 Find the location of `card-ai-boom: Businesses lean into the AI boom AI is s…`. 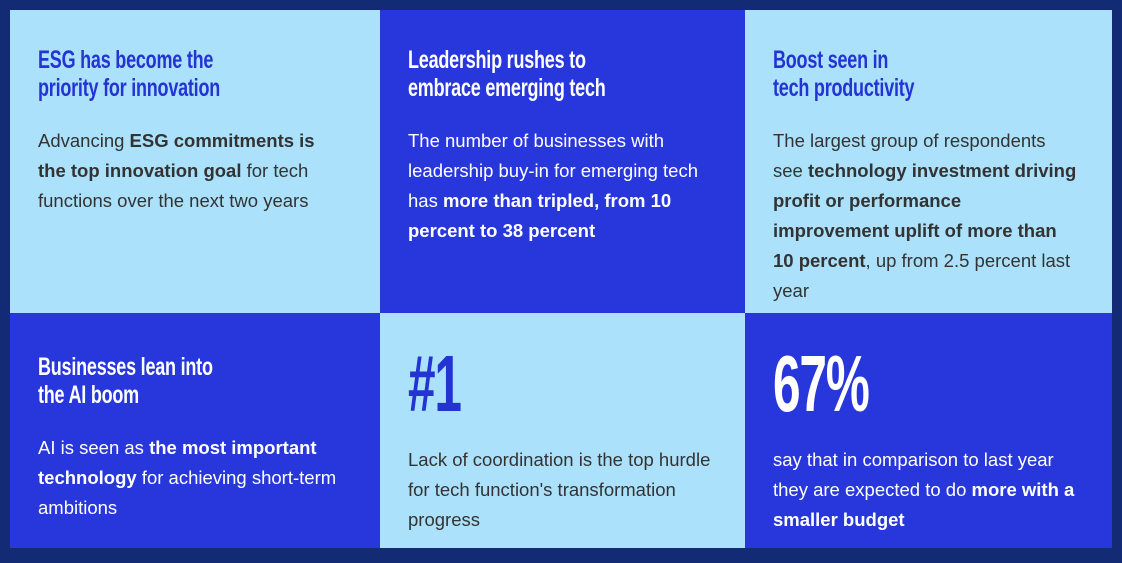

card-ai-boom: Businesses lean into the AI boom AI is s… is located at coordinates (195, 430).